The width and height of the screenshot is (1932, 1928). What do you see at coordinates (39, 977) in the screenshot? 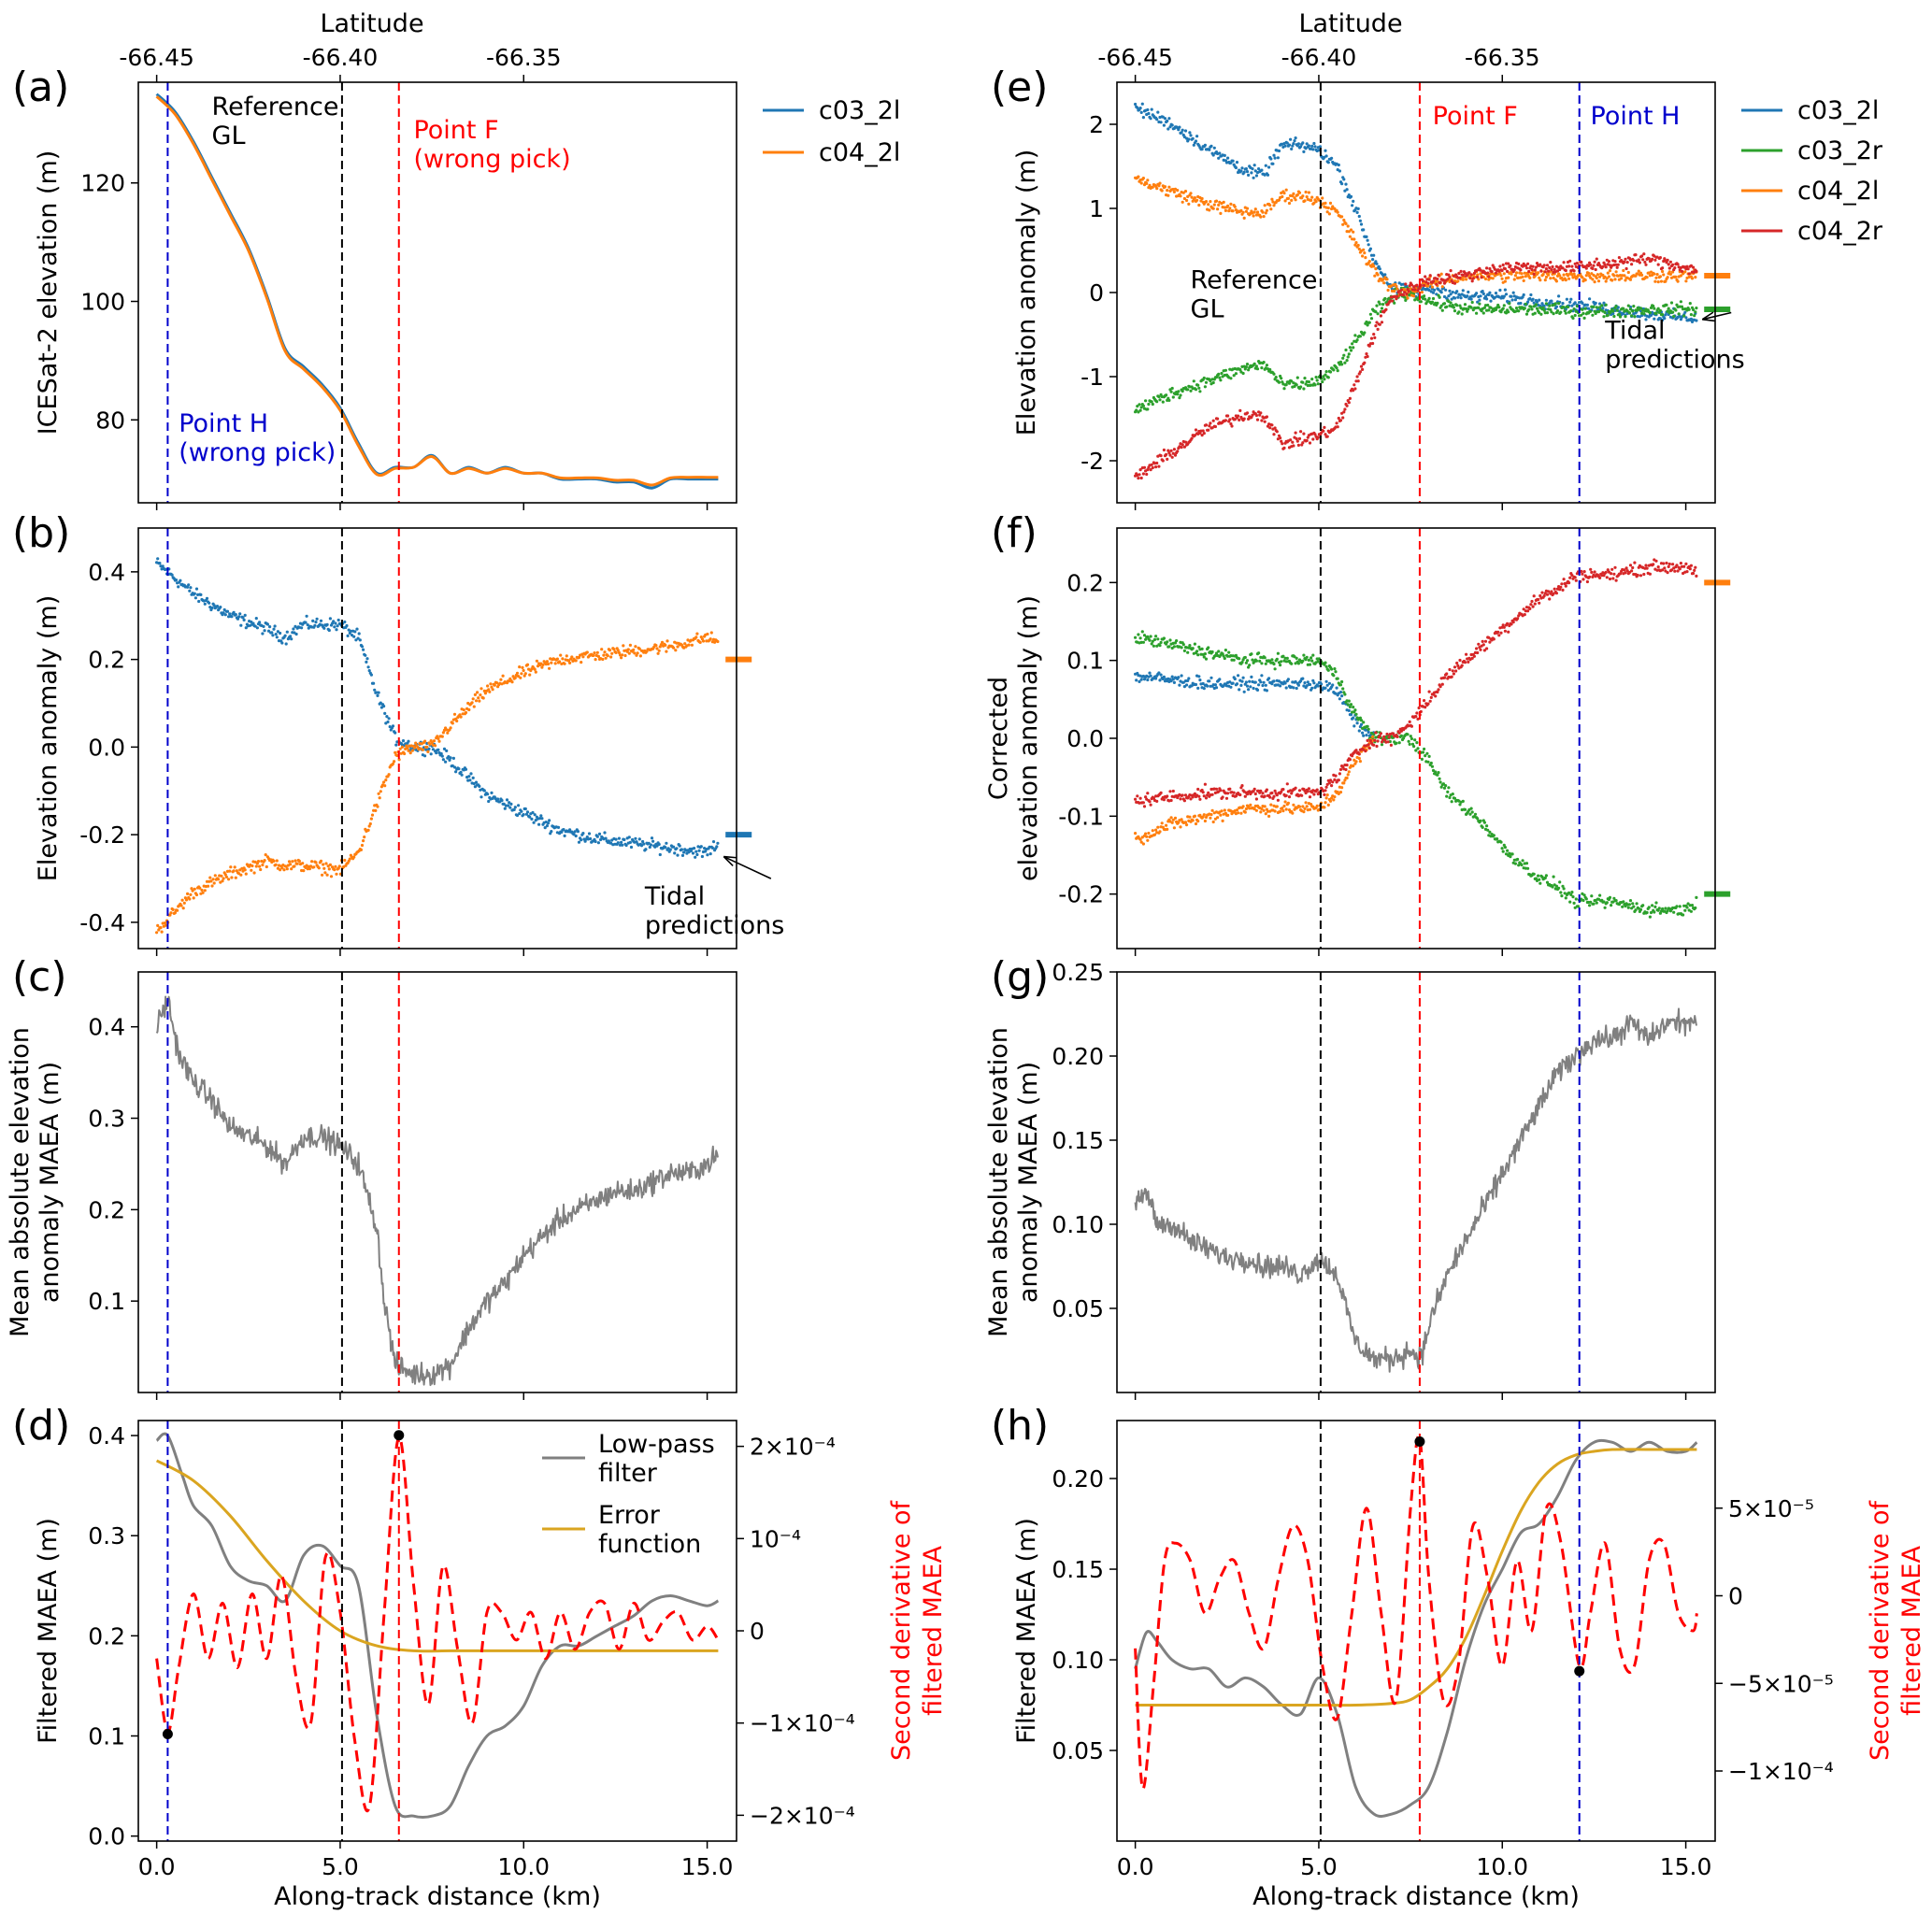
I see `panel-label: (c)` at bounding box center [39, 977].